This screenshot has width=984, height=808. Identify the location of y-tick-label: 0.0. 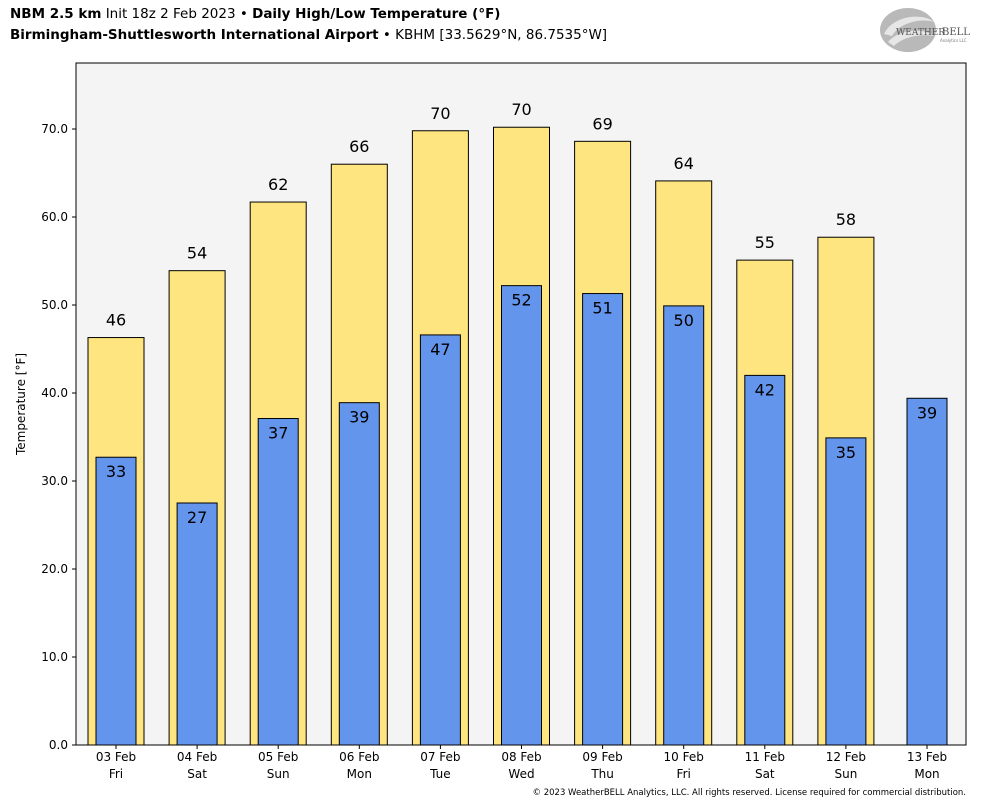
(58, 745).